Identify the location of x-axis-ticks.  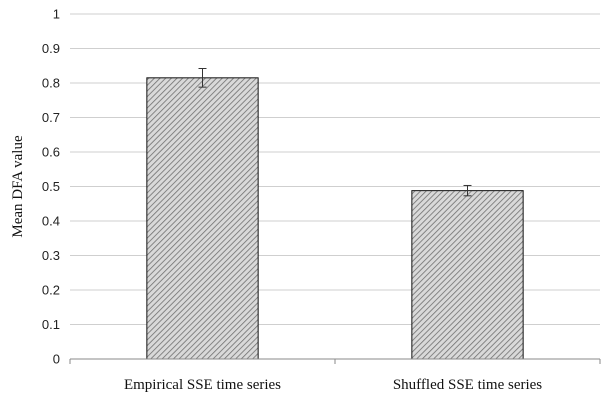
(335, 361).